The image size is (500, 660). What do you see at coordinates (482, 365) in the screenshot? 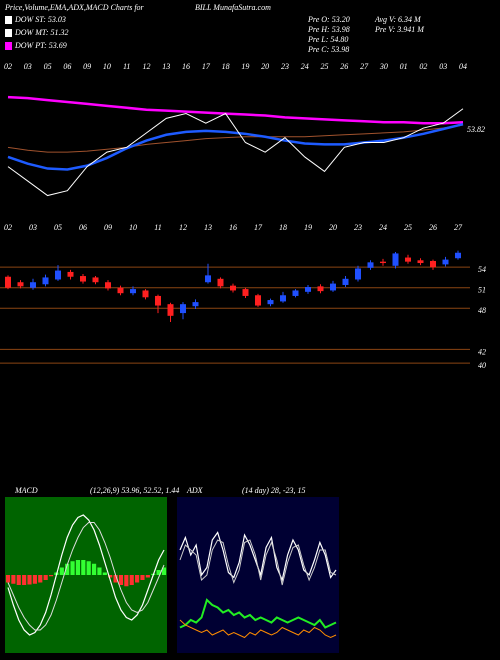
I see `y-tick-label: 40` at bounding box center [482, 365].